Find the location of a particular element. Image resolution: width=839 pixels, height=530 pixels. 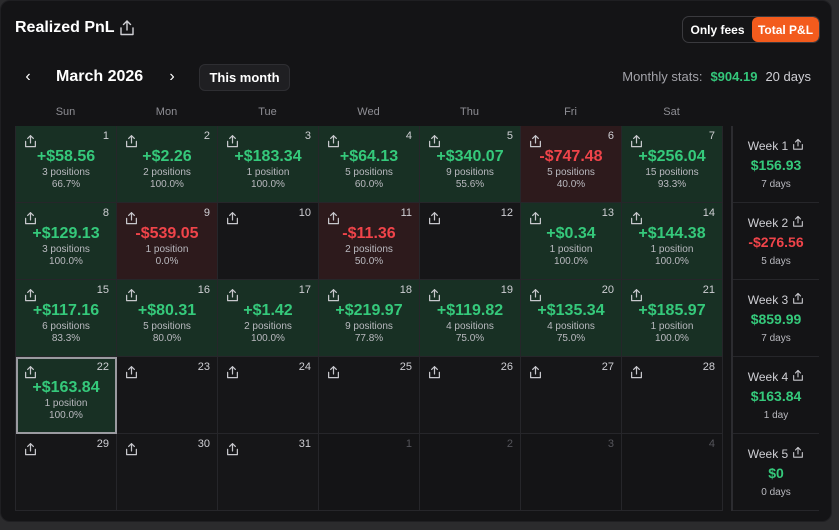

calendar-day: 9 -$539.05 1 position 0.0% is located at coordinates (167, 241).